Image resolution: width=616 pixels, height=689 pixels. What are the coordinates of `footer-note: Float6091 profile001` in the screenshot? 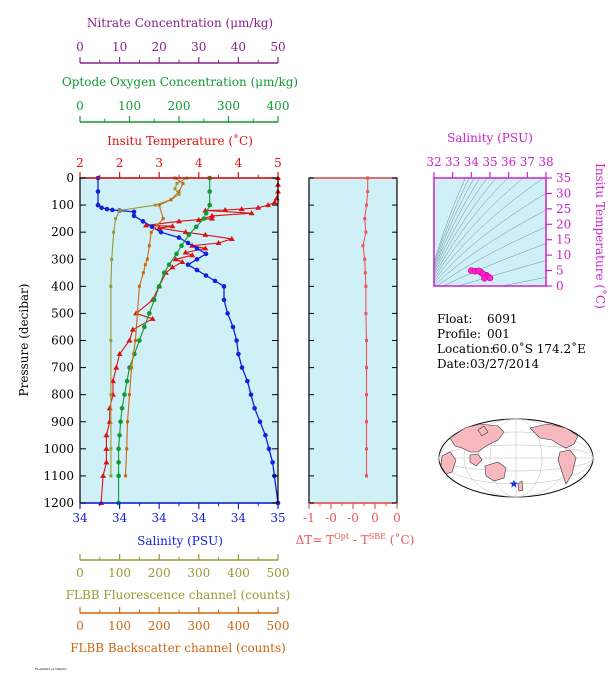 It's located at (51, 669).